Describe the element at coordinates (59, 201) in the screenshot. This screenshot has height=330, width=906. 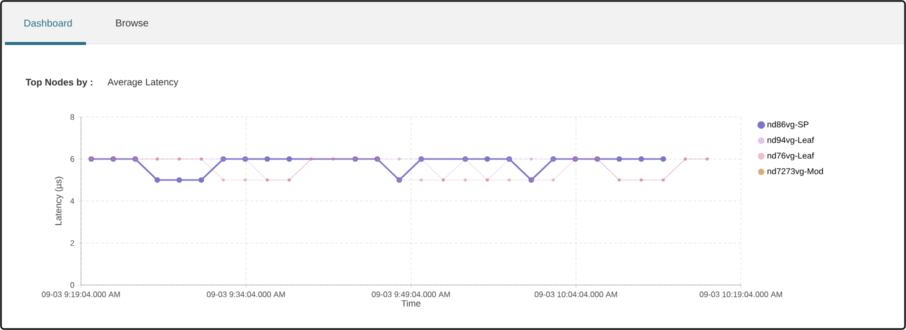
I see `y-axis-title: Latency (µs)` at that location.